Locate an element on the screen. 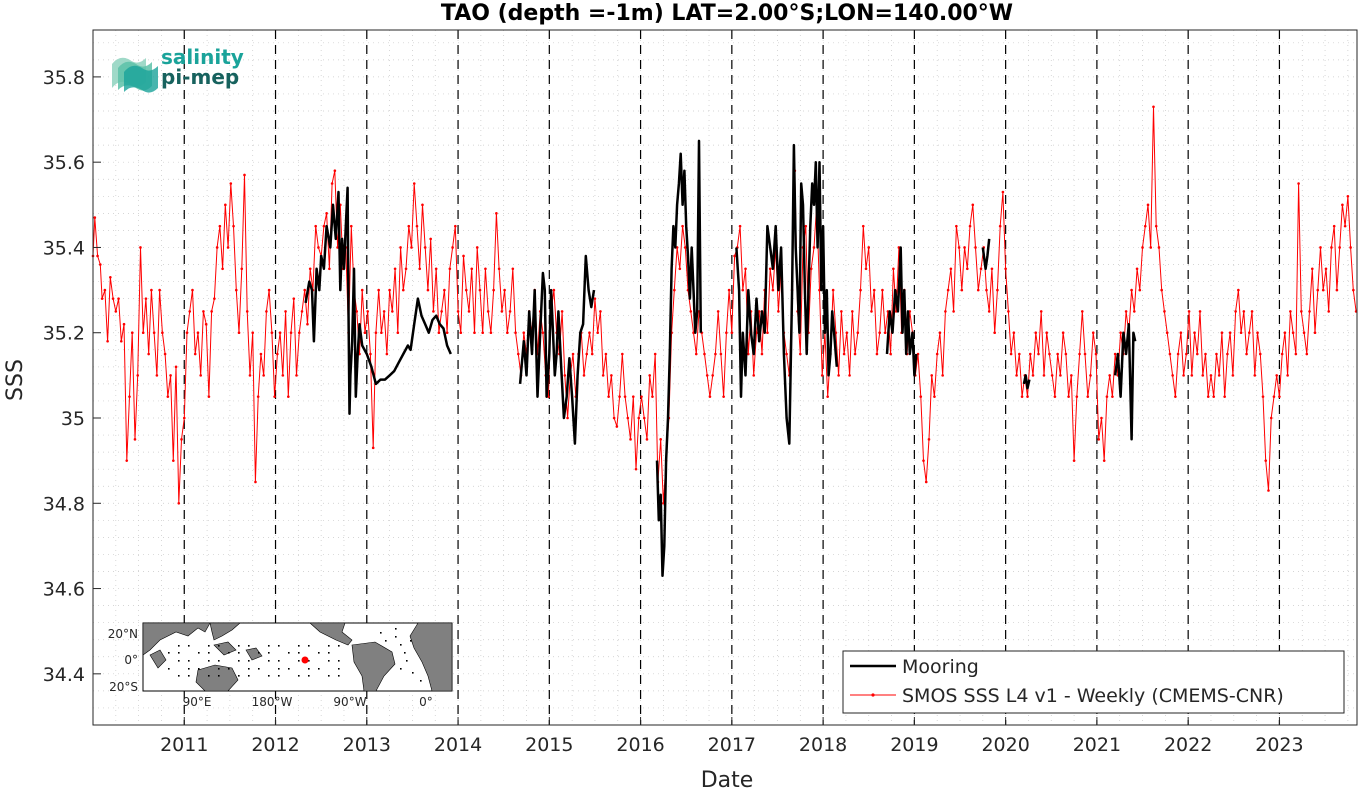 The image size is (1359, 790). inset-lon-label: 90°E is located at coordinates (197, 702).